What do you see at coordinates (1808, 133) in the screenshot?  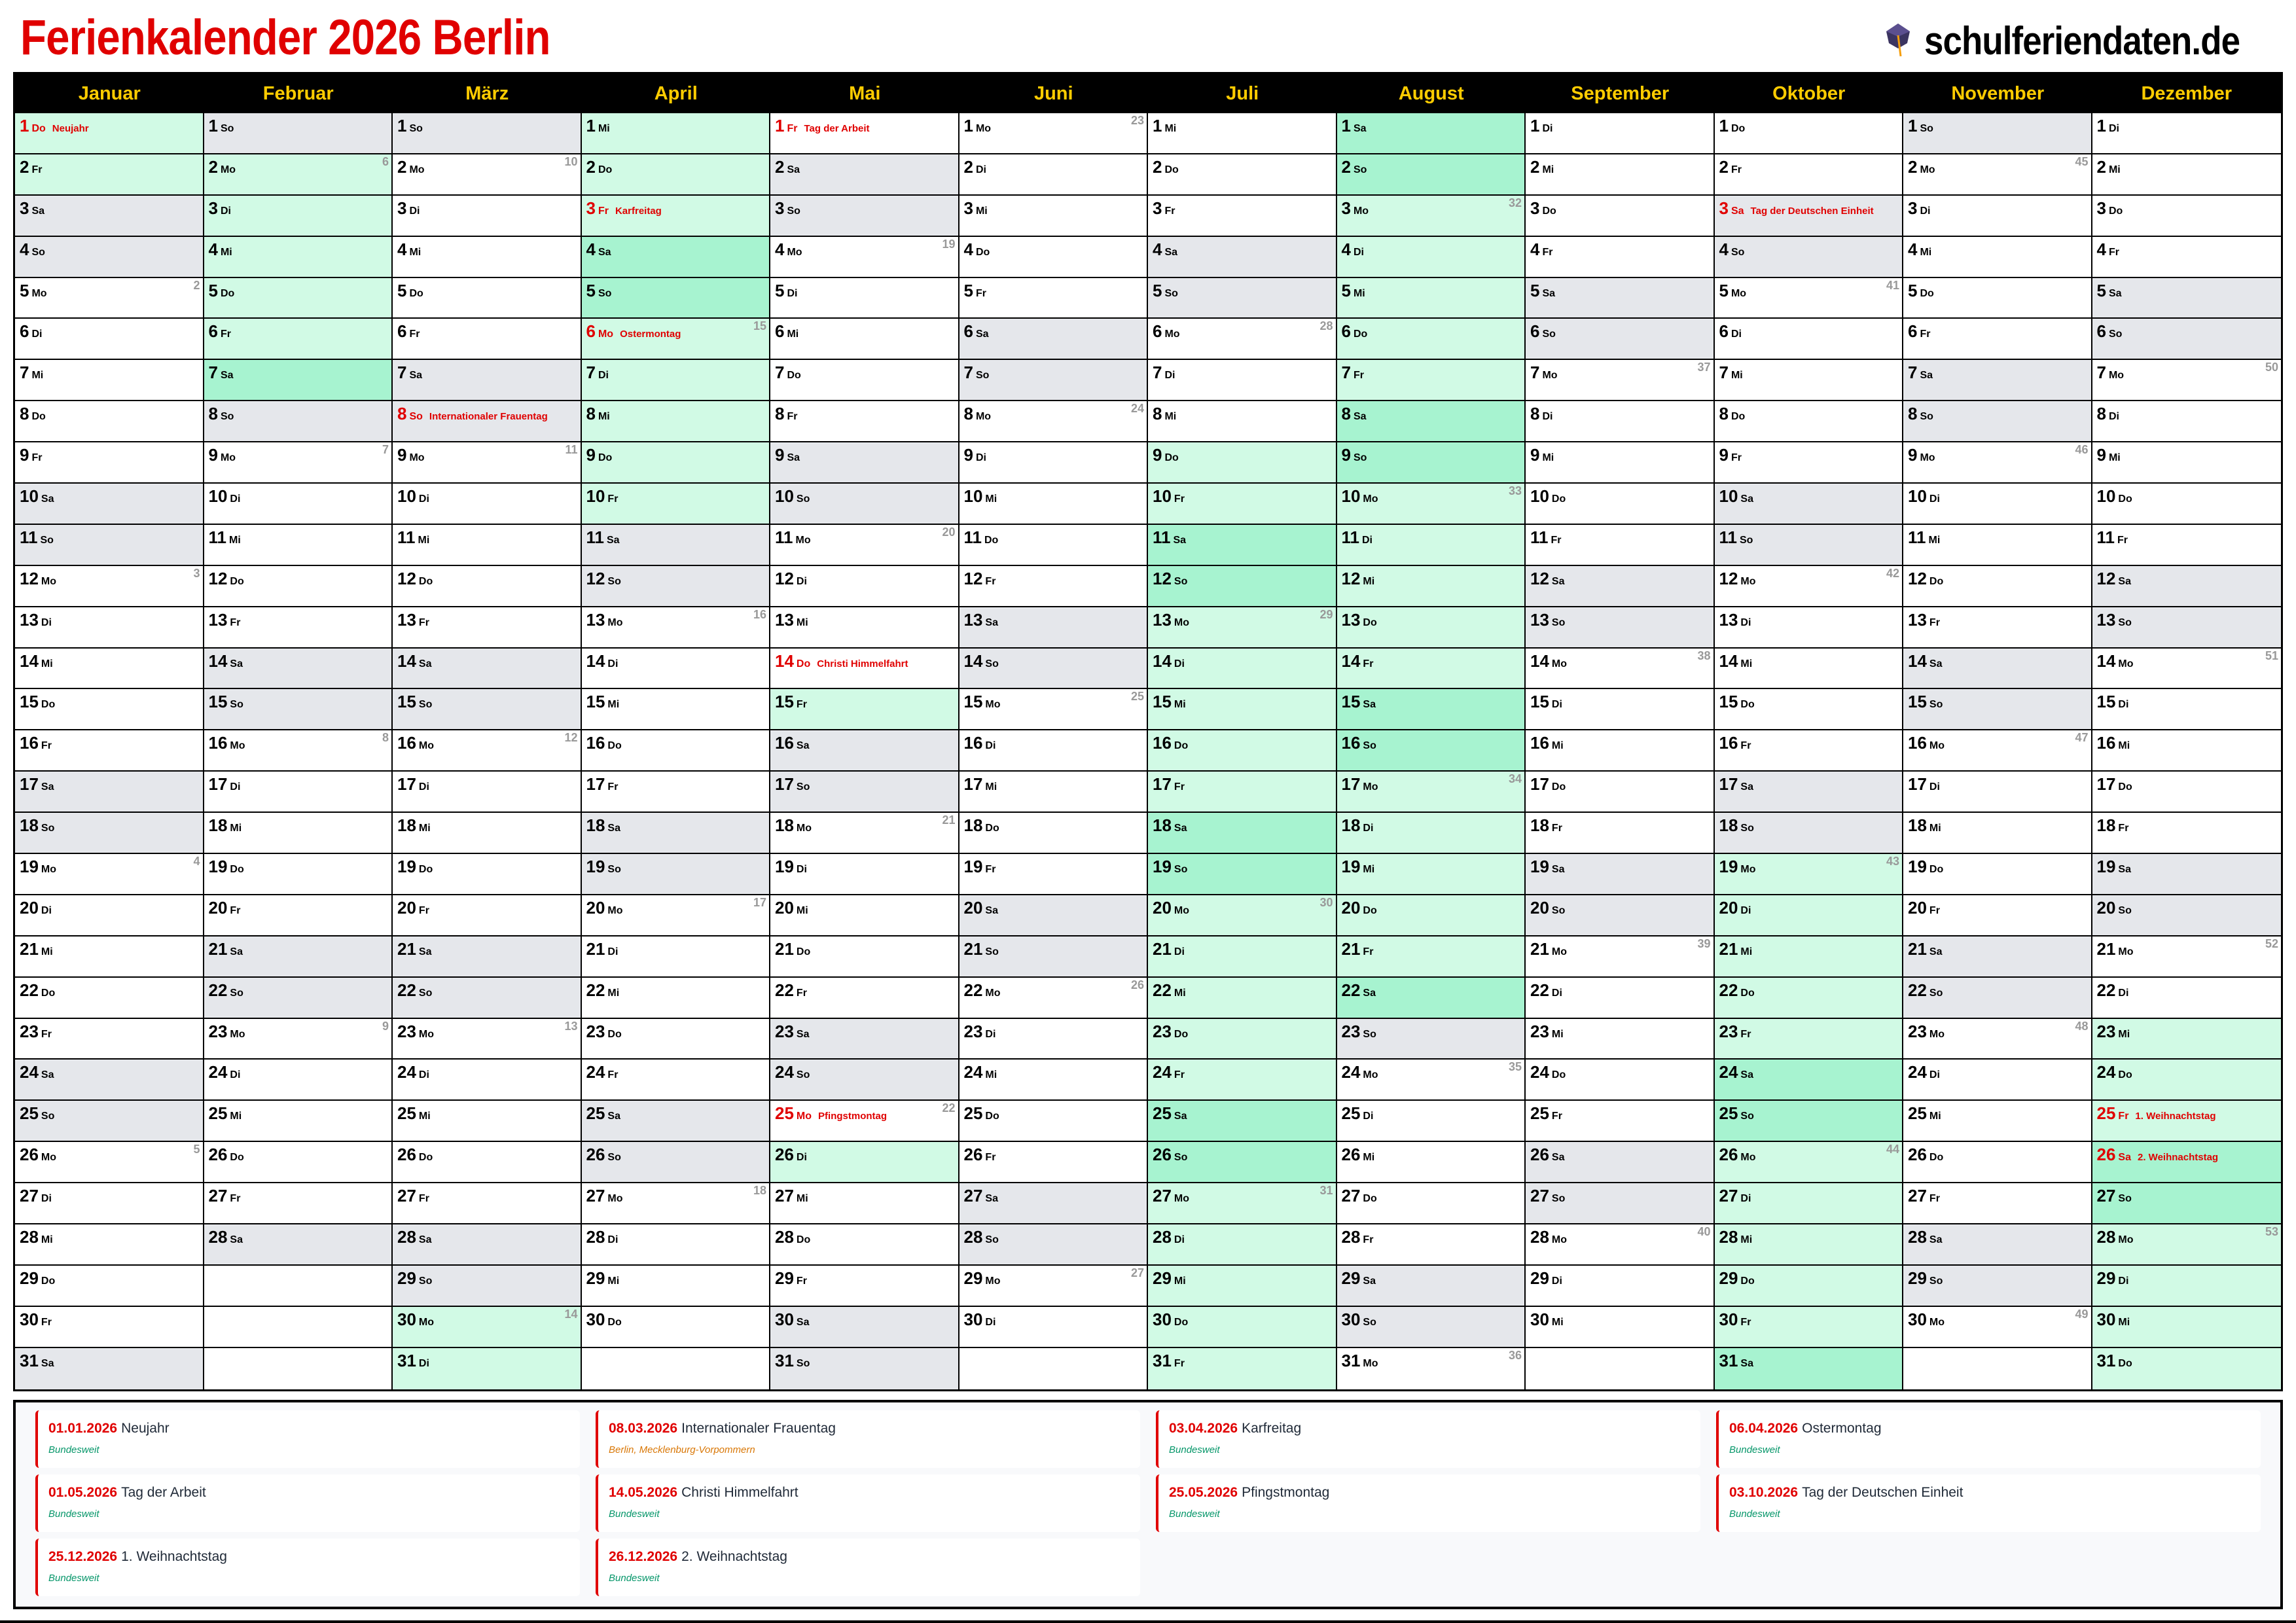 I see `day-cell: 1 Do` at bounding box center [1808, 133].